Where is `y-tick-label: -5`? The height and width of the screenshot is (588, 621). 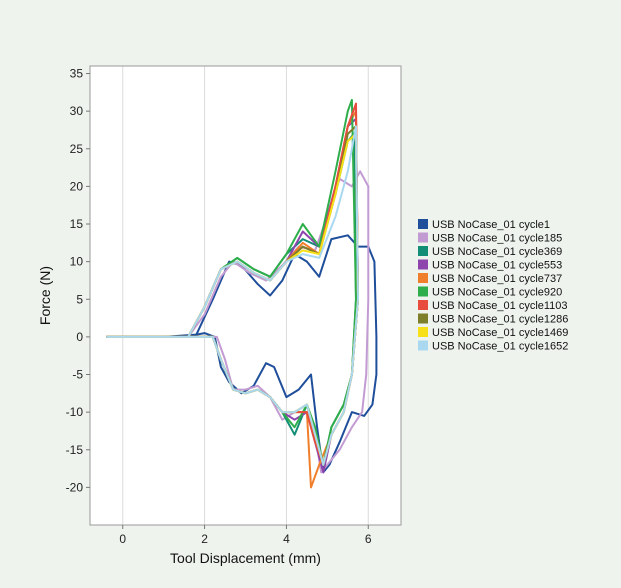
y-tick-label: -5 is located at coordinates (77, 375).